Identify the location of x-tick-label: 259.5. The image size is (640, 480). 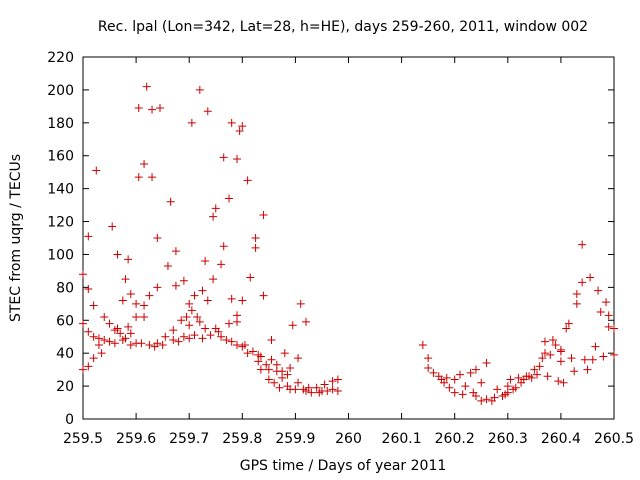
(83, 439).